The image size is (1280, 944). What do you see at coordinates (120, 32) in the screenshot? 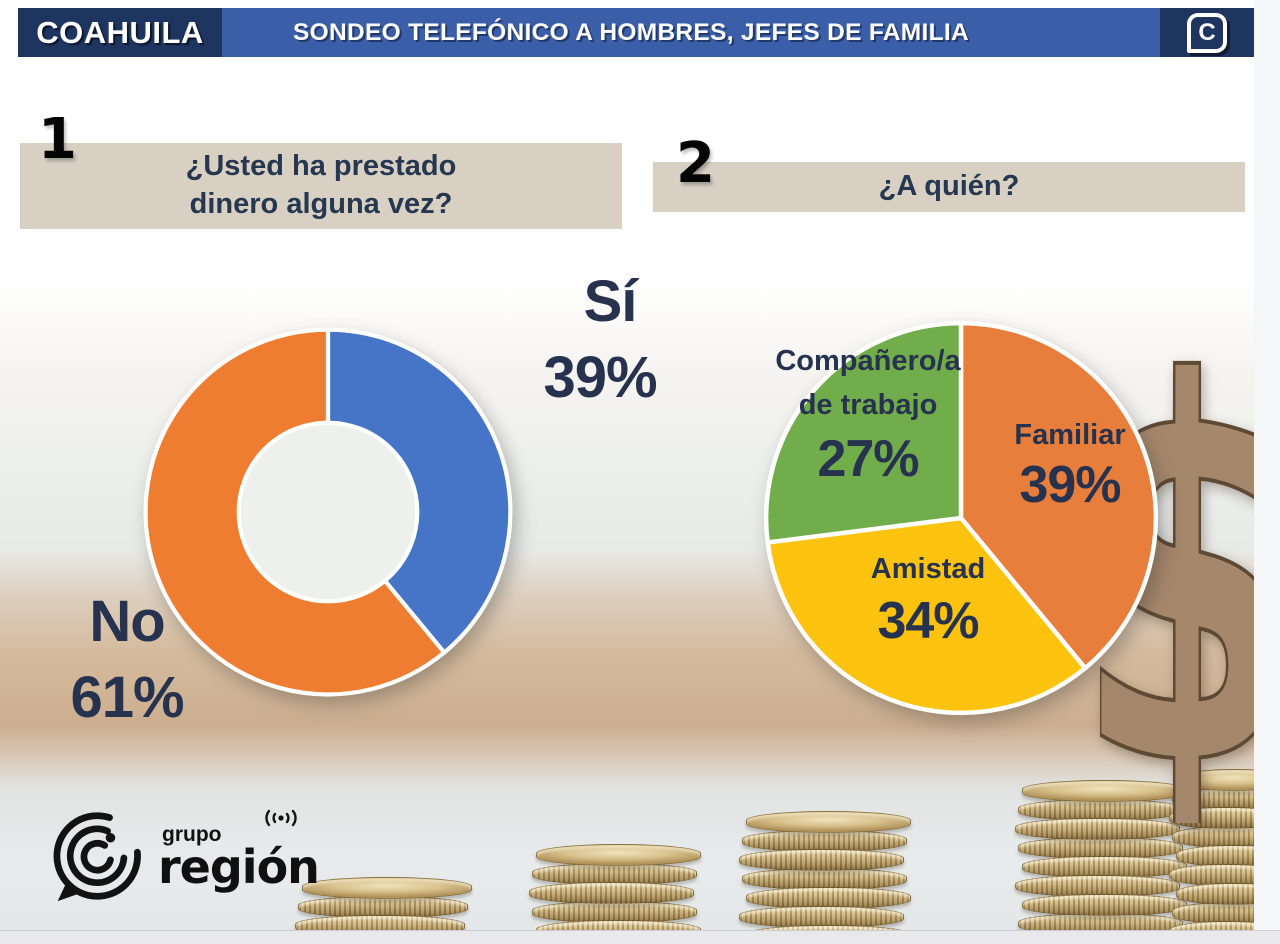
I see `header-region-label: COAHUILA` at bounding box center [120, 32].